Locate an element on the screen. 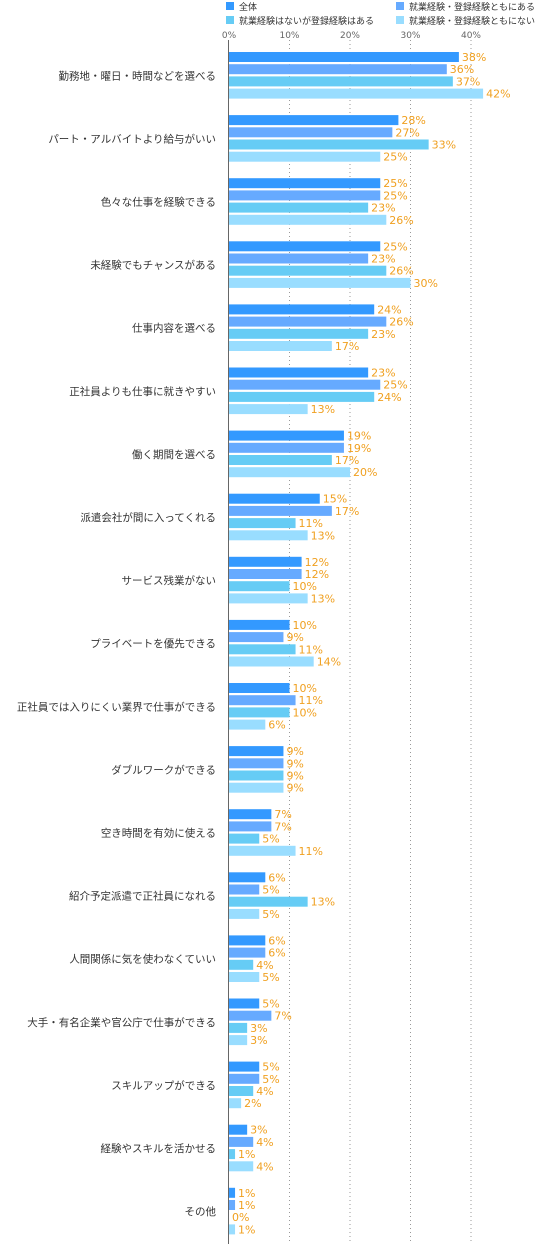  data-label: 7% is located at coordinates (282, 826).